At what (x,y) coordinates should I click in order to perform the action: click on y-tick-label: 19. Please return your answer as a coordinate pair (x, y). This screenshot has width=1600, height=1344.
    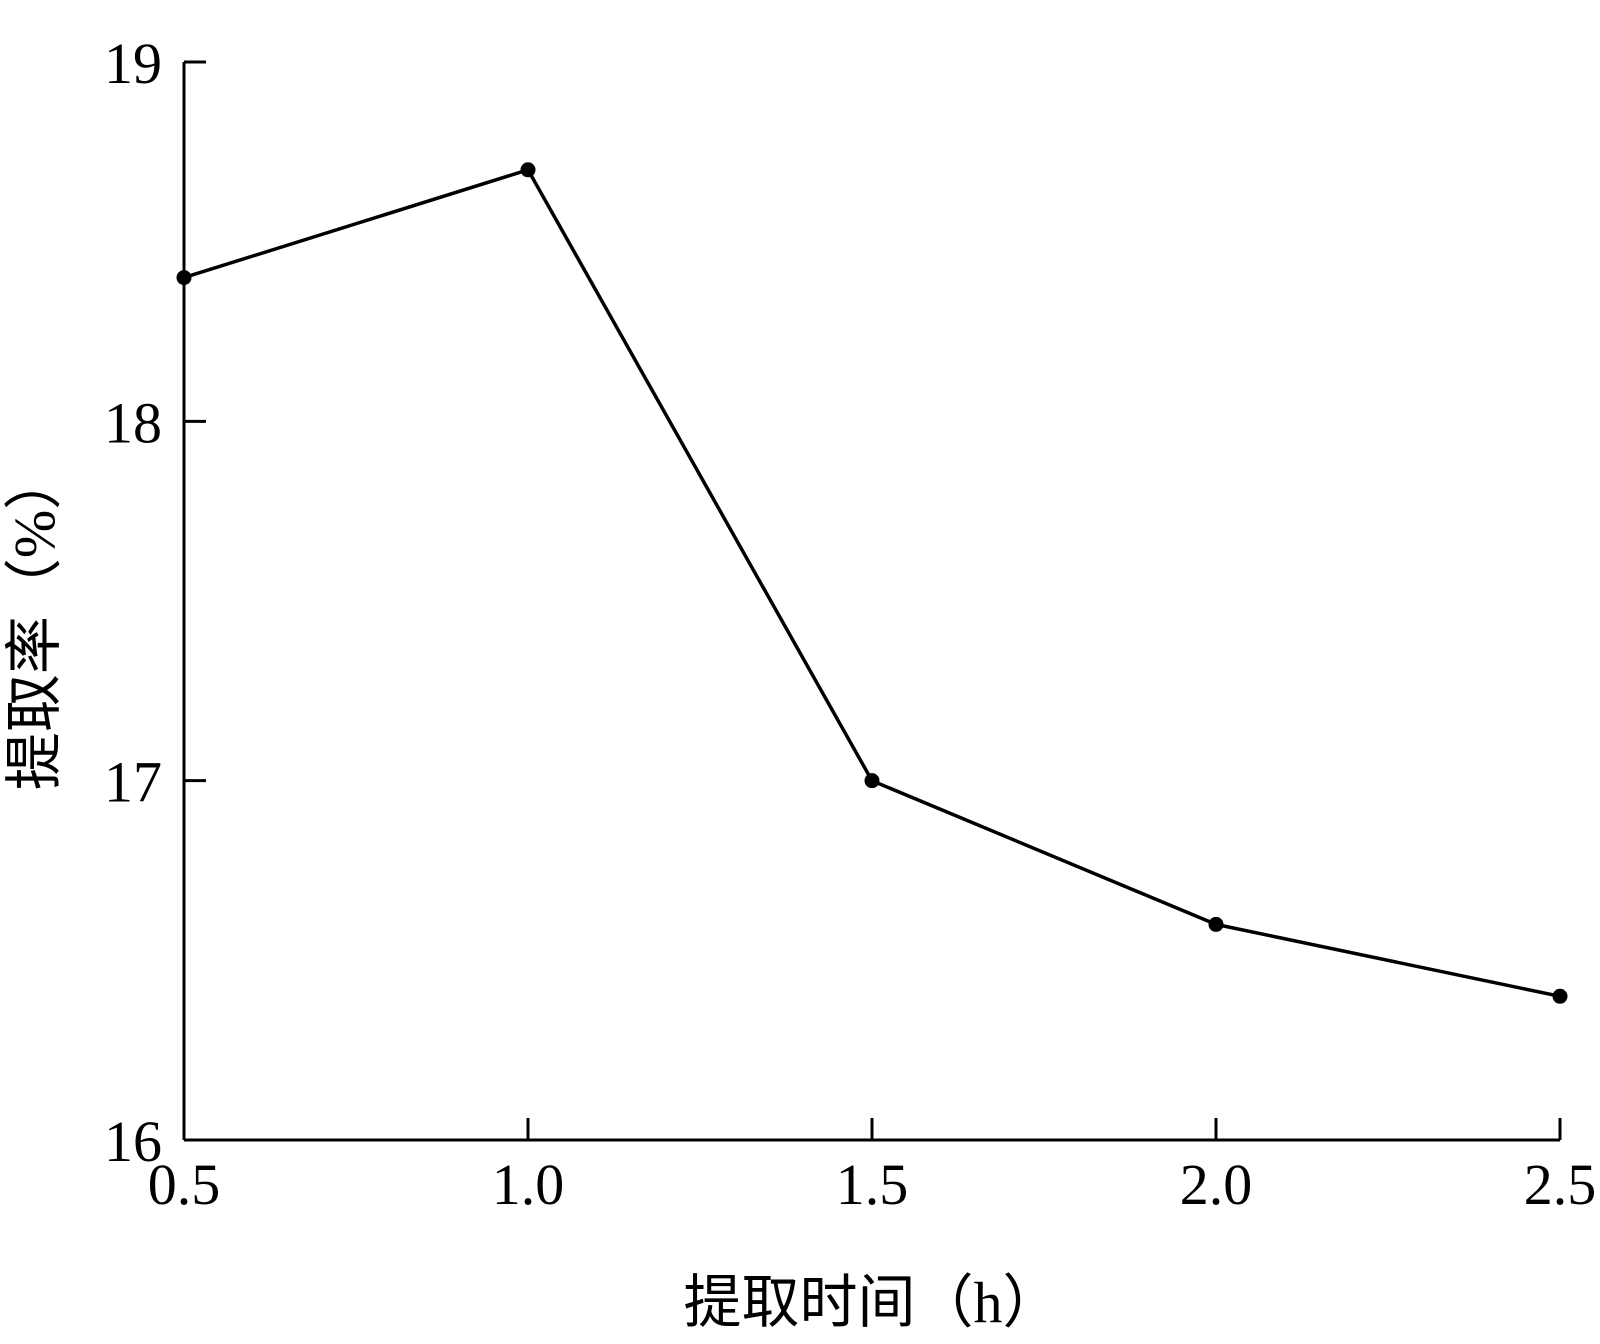
    Looking at the image, I should click on (133, 63).